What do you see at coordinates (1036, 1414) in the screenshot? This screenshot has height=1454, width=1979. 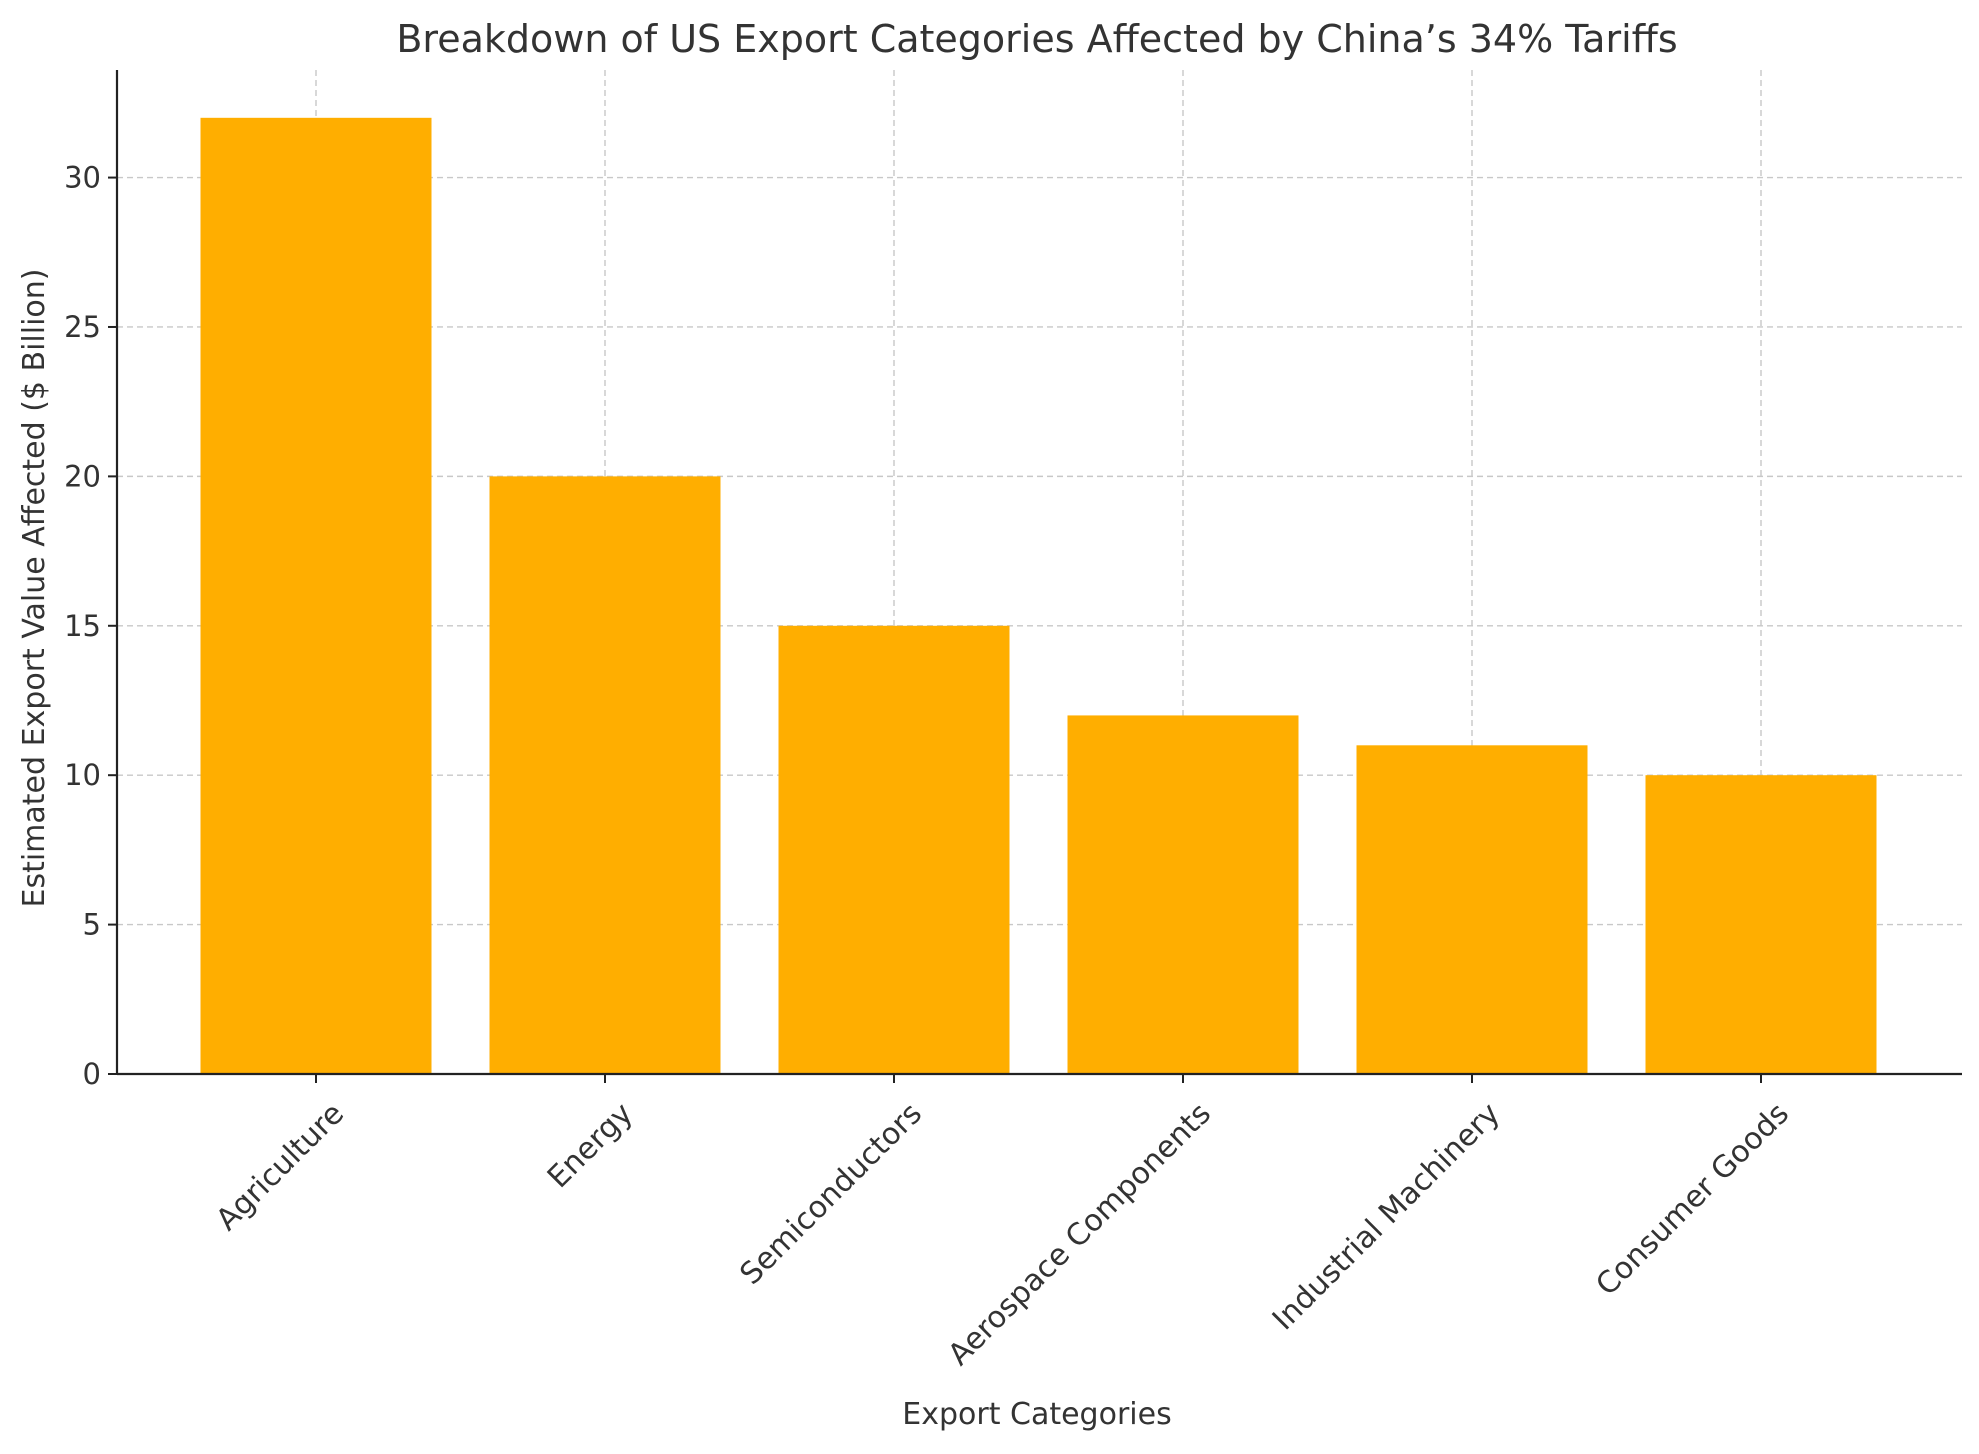 I see `x-axis-label: Export Categories` at bounding box center [1036, 1414].